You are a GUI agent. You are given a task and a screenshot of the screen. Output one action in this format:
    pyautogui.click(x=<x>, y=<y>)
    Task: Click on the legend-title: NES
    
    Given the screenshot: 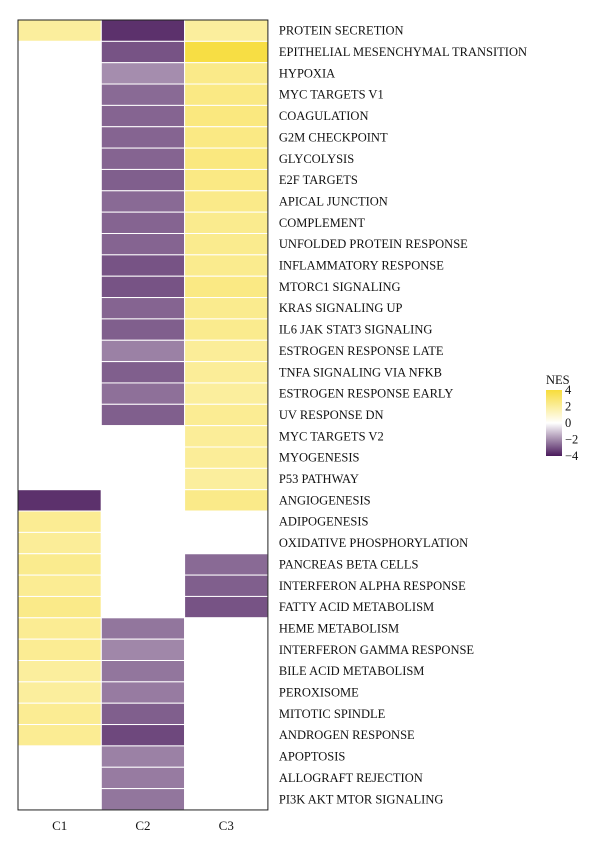 What is the action you would take?
    pyautogui.click(x=558, y=380)
    